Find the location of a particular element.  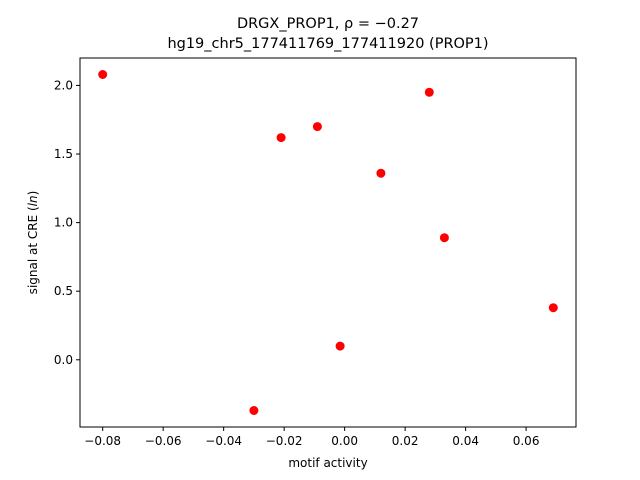

x-tick-label: −0.06 is located at coordinates (163, 441).